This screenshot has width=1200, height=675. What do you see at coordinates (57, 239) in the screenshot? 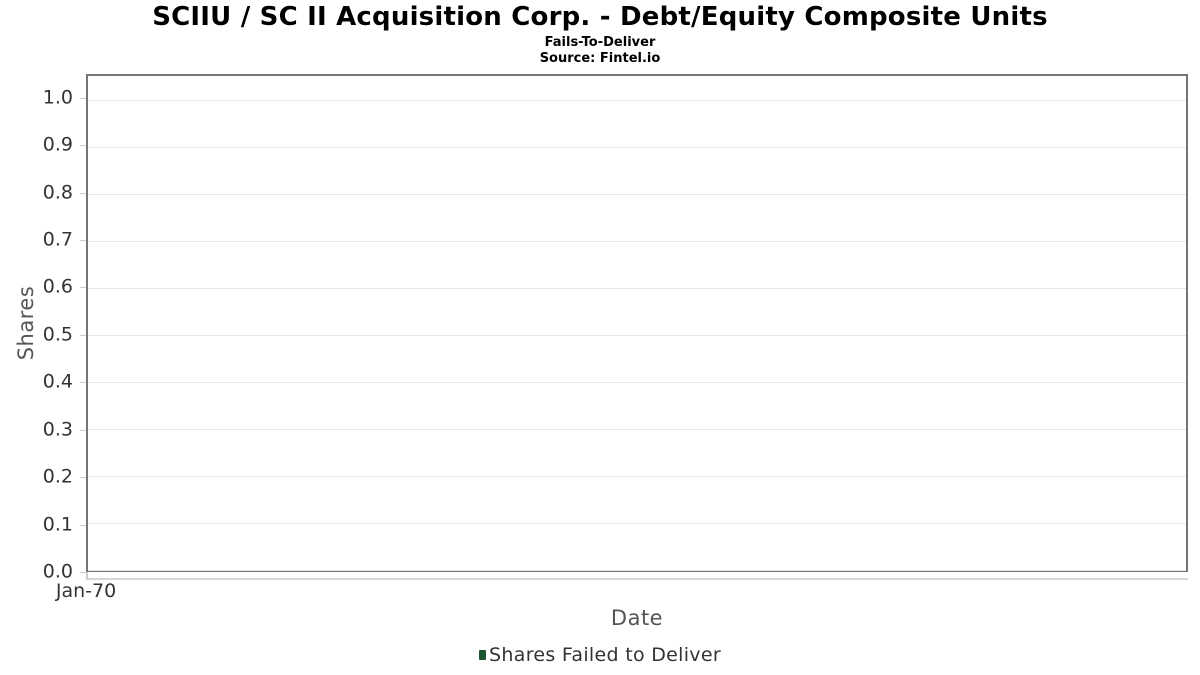
I see `y-axis-tick-label: 0.7` at bounding box center [57, 239].